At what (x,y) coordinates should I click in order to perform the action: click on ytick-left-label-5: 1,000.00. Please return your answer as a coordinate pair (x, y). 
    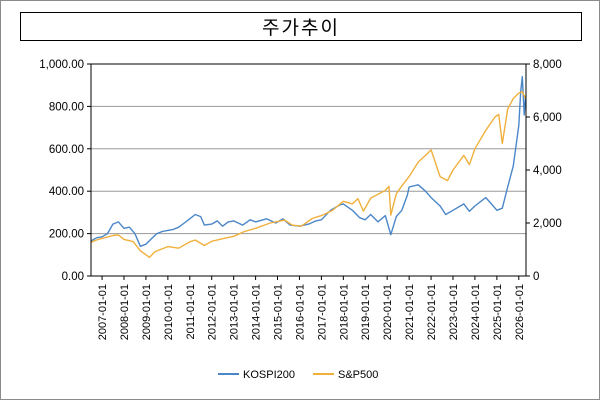
    Looking at the image, I should click on (61, 65).